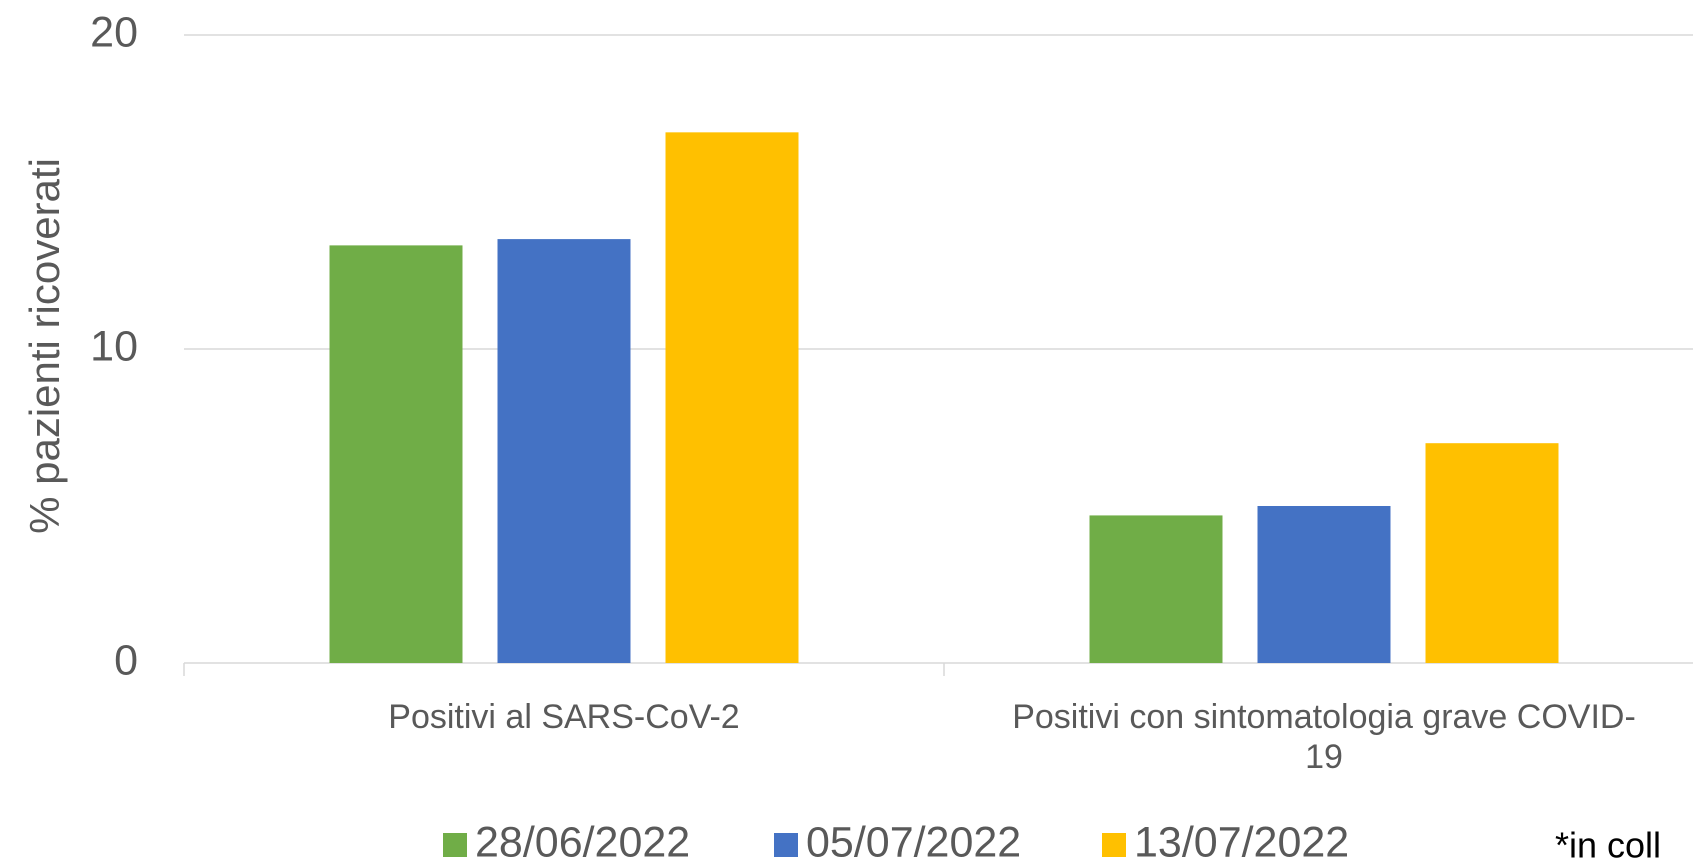 The image size is (1693, 865). Describe the element at coordinates (1241, 841) in the screenshot. I see `legend-label: 13/07/2022` at that location.